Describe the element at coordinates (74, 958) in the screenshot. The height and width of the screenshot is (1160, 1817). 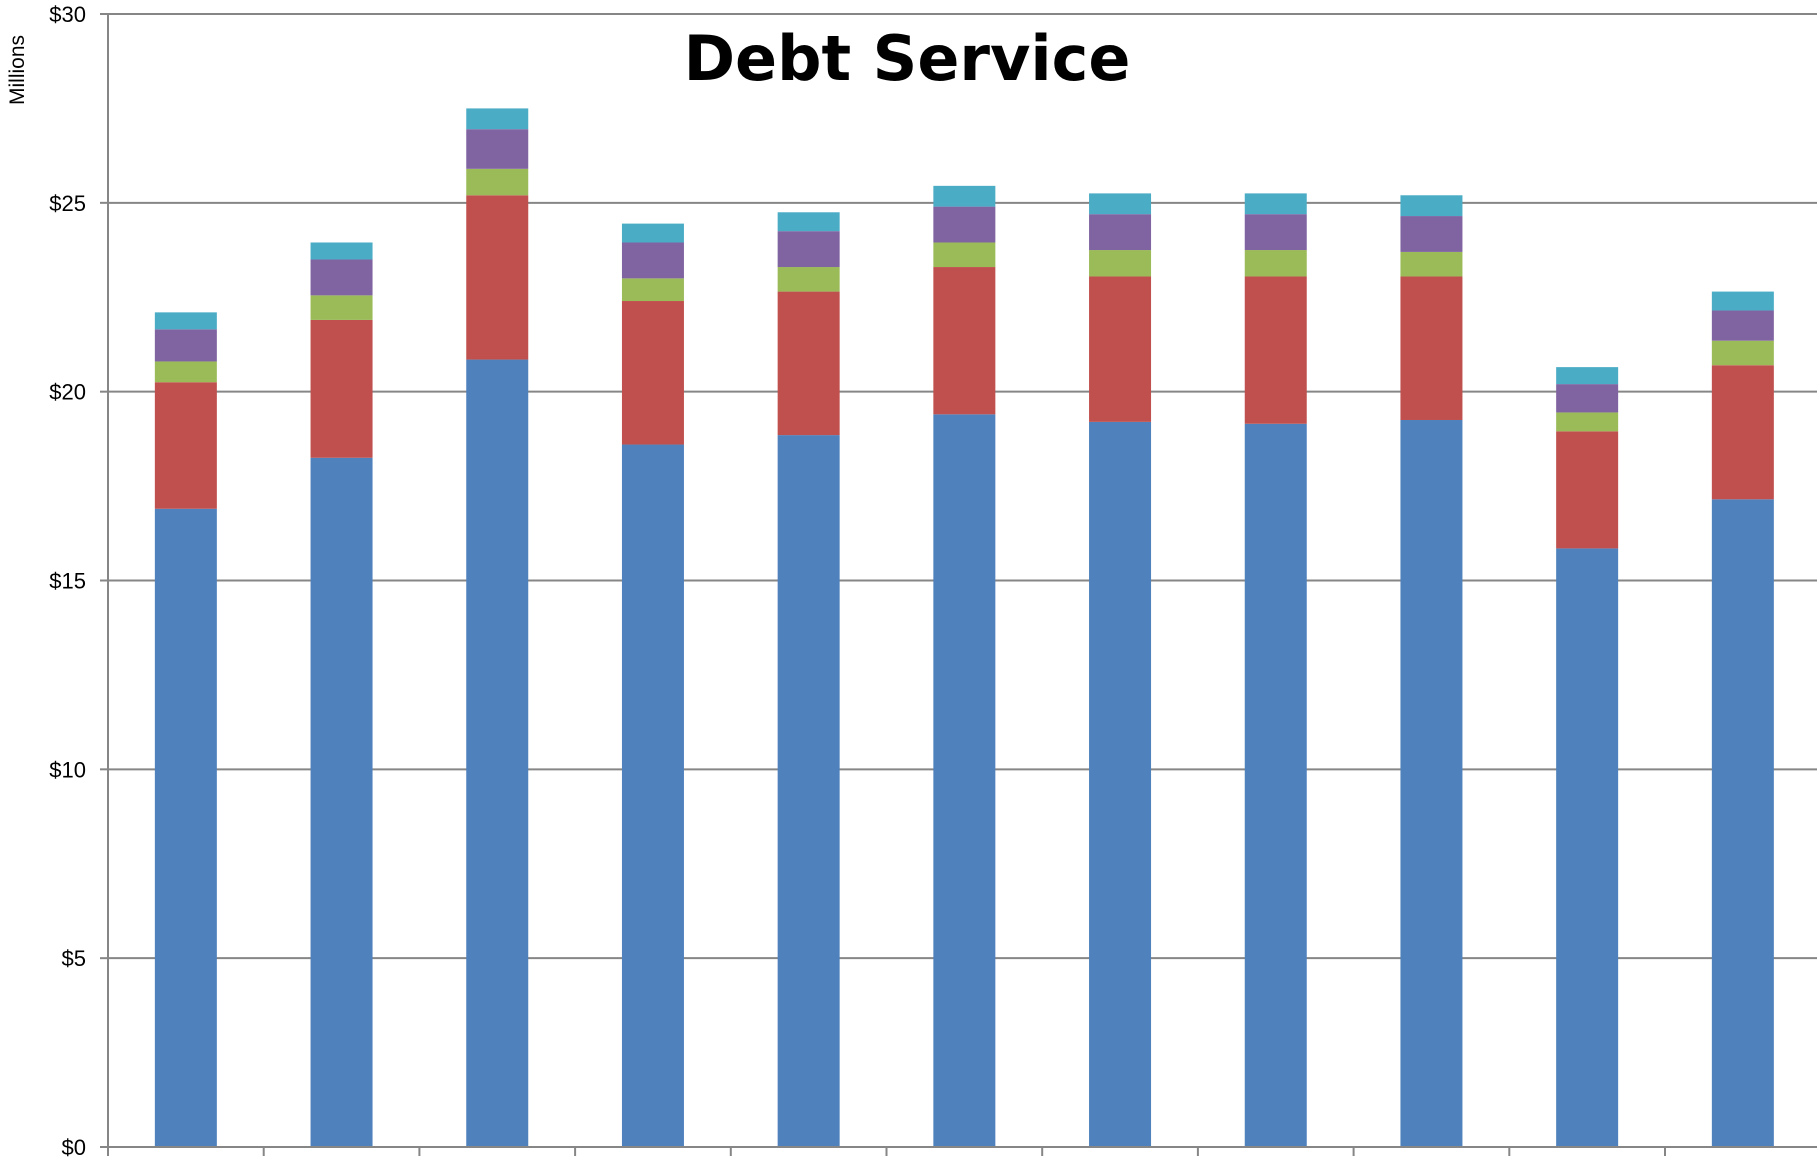
I see `y-tick-label: $5` at that location.